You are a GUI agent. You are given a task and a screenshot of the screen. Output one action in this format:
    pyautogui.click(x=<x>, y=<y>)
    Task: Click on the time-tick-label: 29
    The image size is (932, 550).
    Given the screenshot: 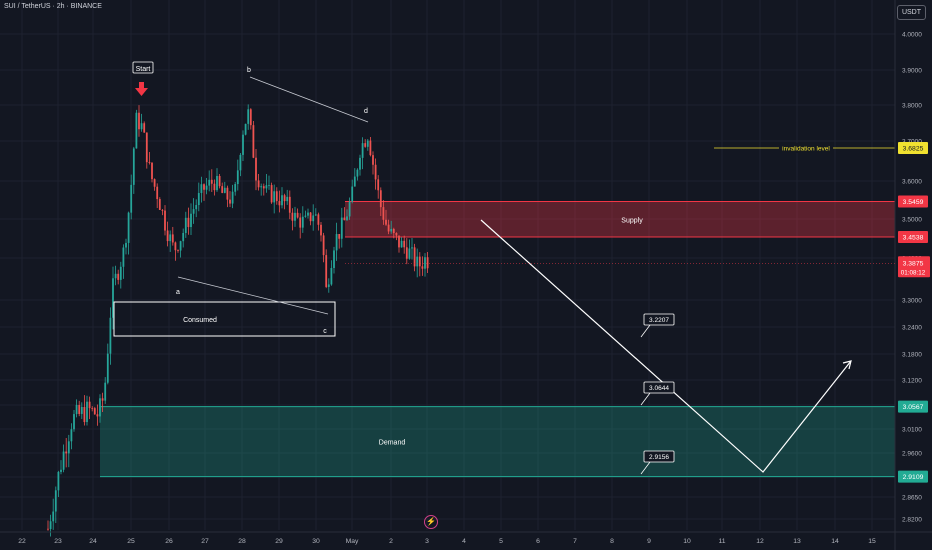 What is the action you would take?
    pyautogui.click(x=279, y=541)
    